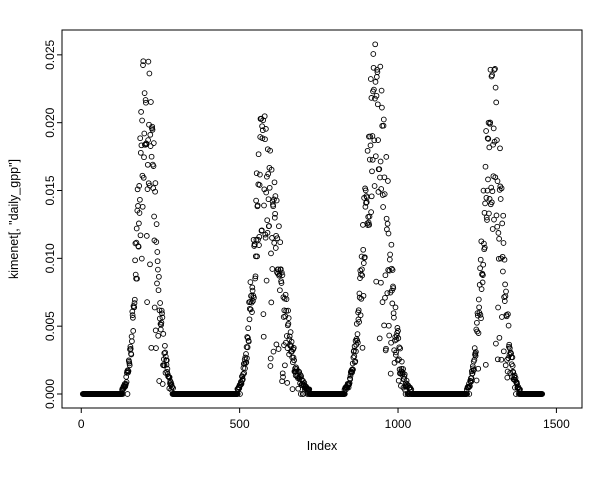 The width and height of the screenshot is (600, 480). I want to click on y-tick-label: 0.015, so click(50, 190).